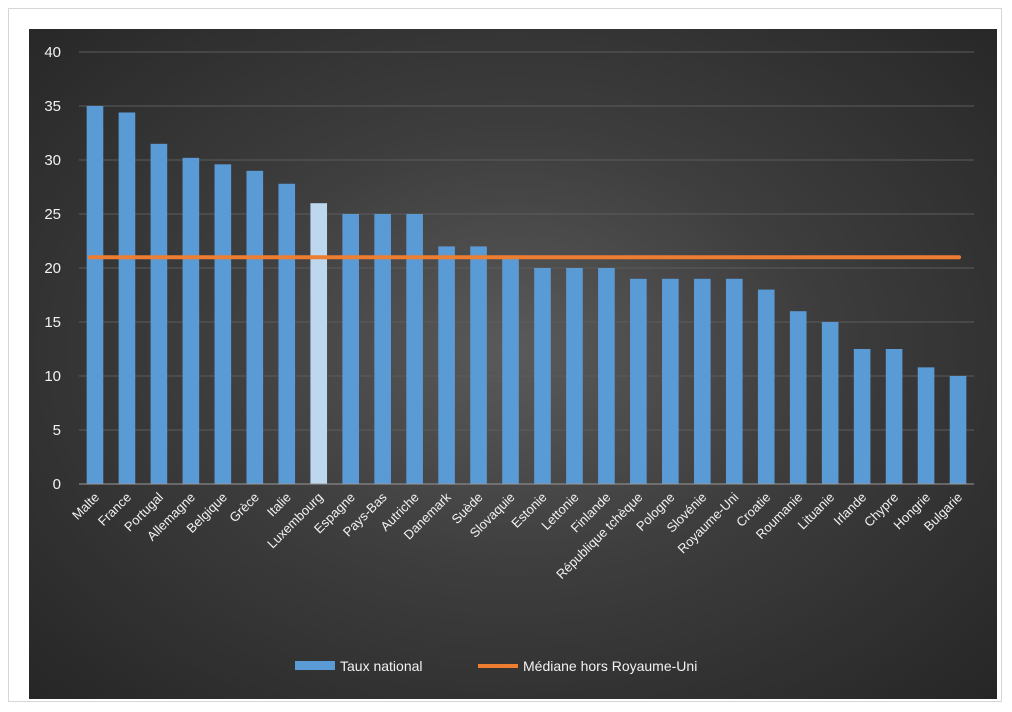 The height and width of the screenshot is (712, 1012). Describe the element at coordinates (315, 665) in the screenshot. I see `legend-swatch-bar` at that location.